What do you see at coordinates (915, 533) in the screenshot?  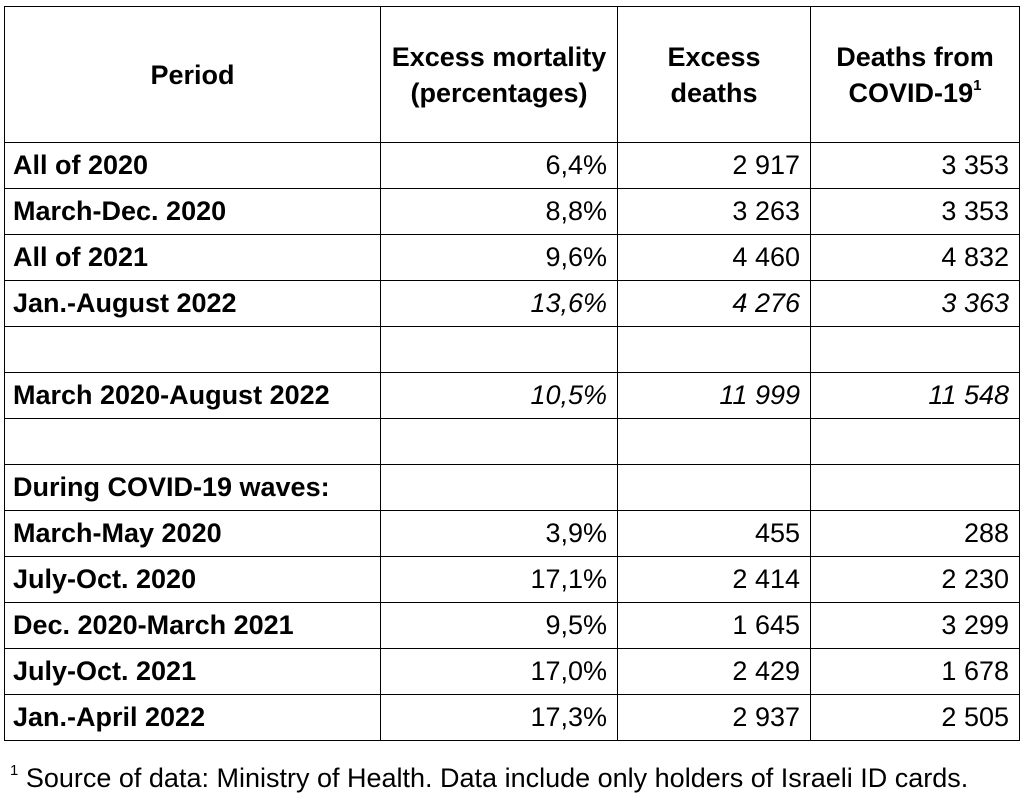 I see `covid-deaths-cell: 288` at bounding box center [915, 533].